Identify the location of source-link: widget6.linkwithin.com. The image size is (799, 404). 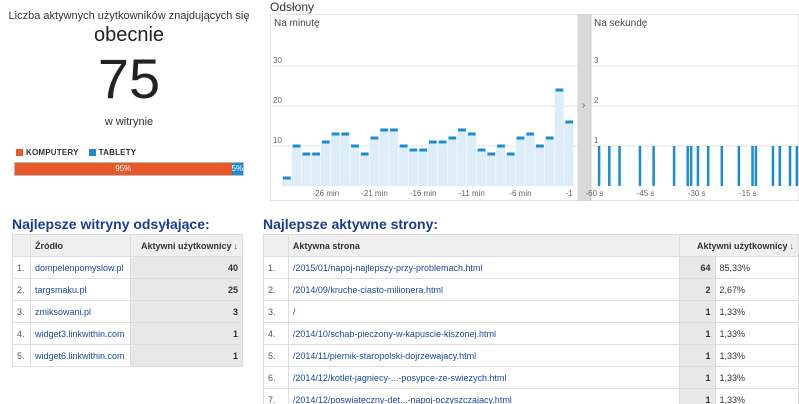
(80, 355).